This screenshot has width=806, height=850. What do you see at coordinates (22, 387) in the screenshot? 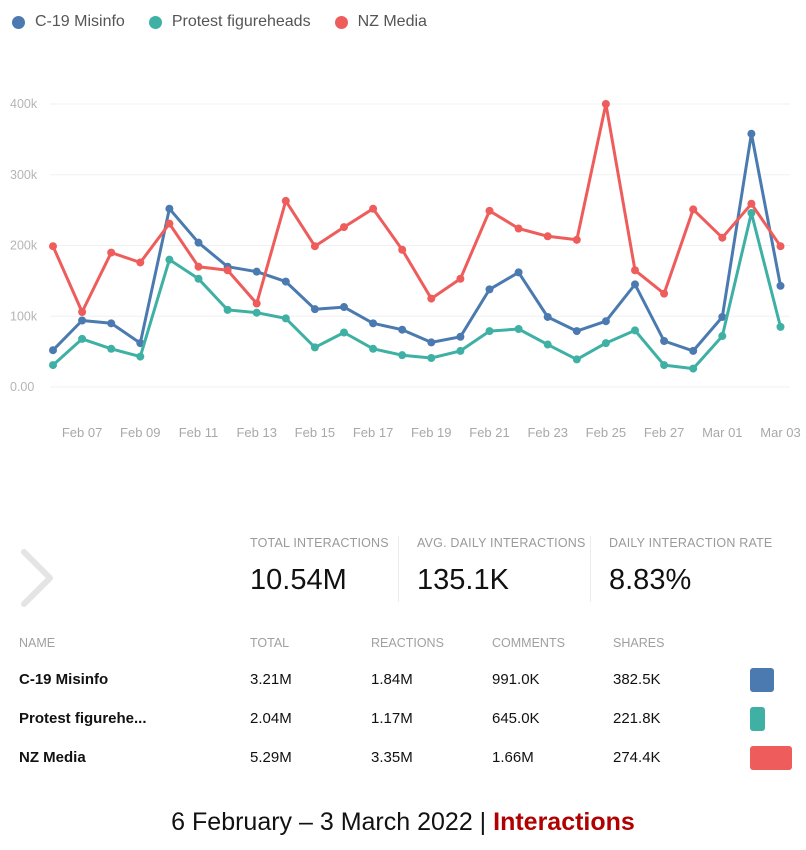
I see `y-tick-label: 0.00` at bounding box center [22, 387].